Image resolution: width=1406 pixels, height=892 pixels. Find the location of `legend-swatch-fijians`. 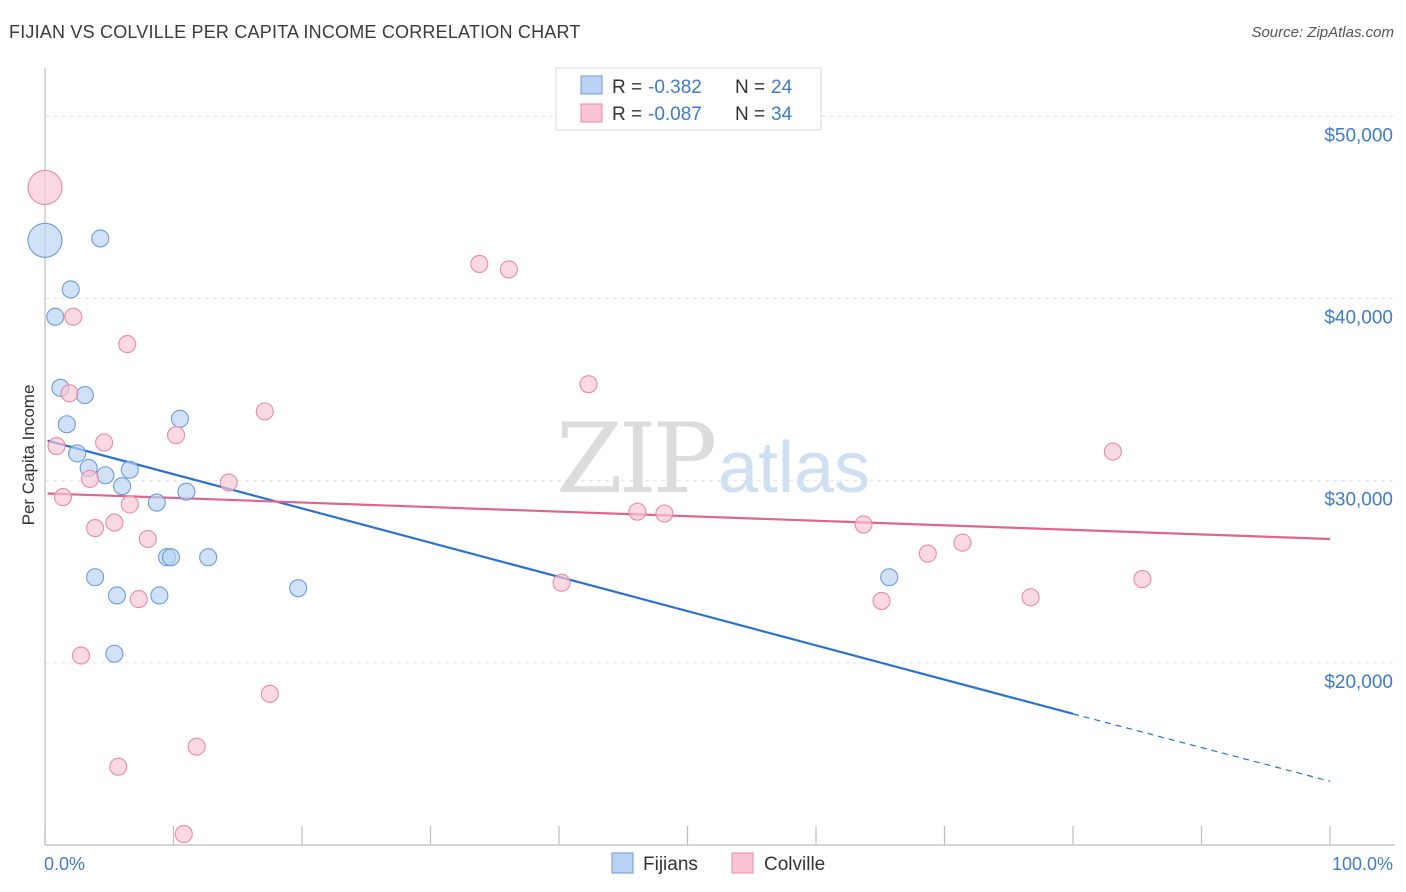

legend-swatch-fijians is located at coordinates (591, 85).